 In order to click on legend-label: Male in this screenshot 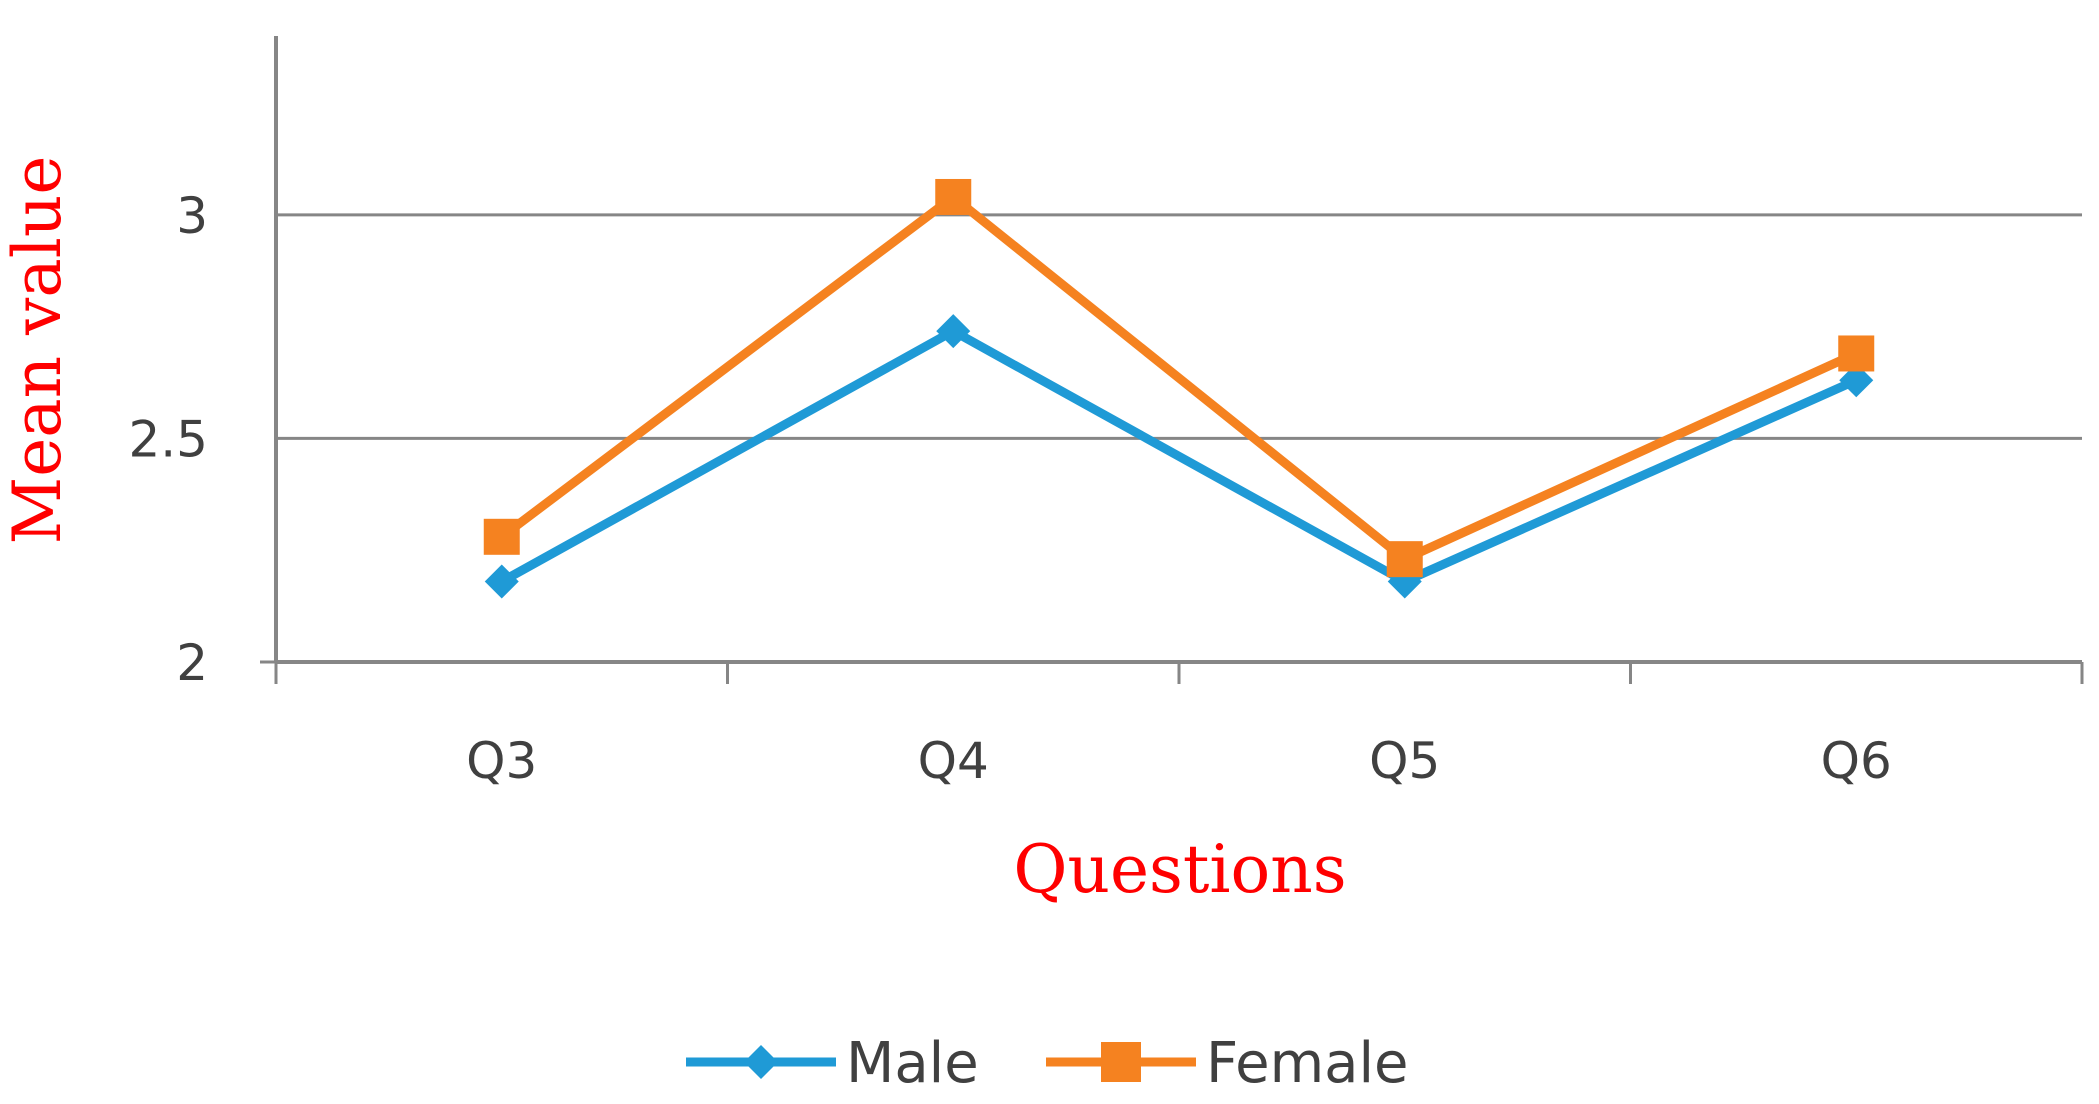, I will do `click(912, 1063)`.